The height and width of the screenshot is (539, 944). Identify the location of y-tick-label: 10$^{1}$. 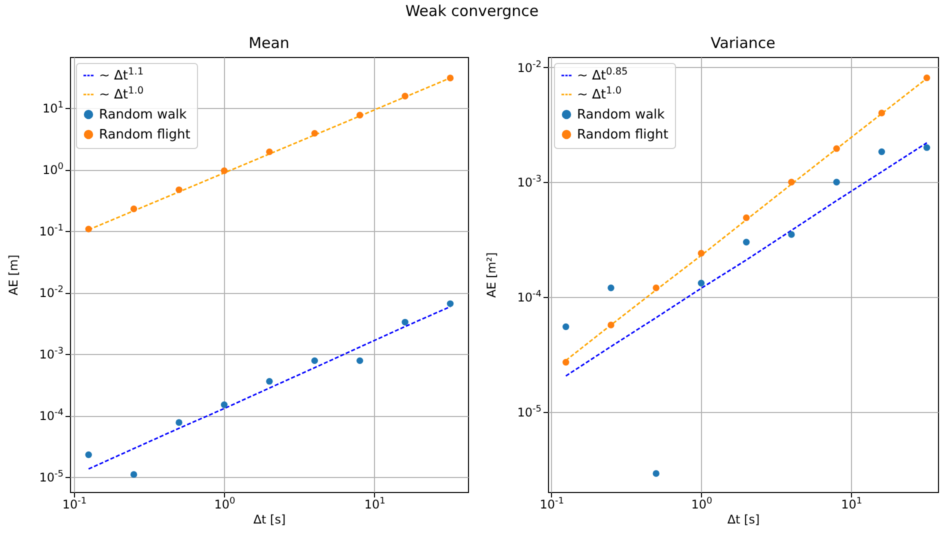
(53, 108).